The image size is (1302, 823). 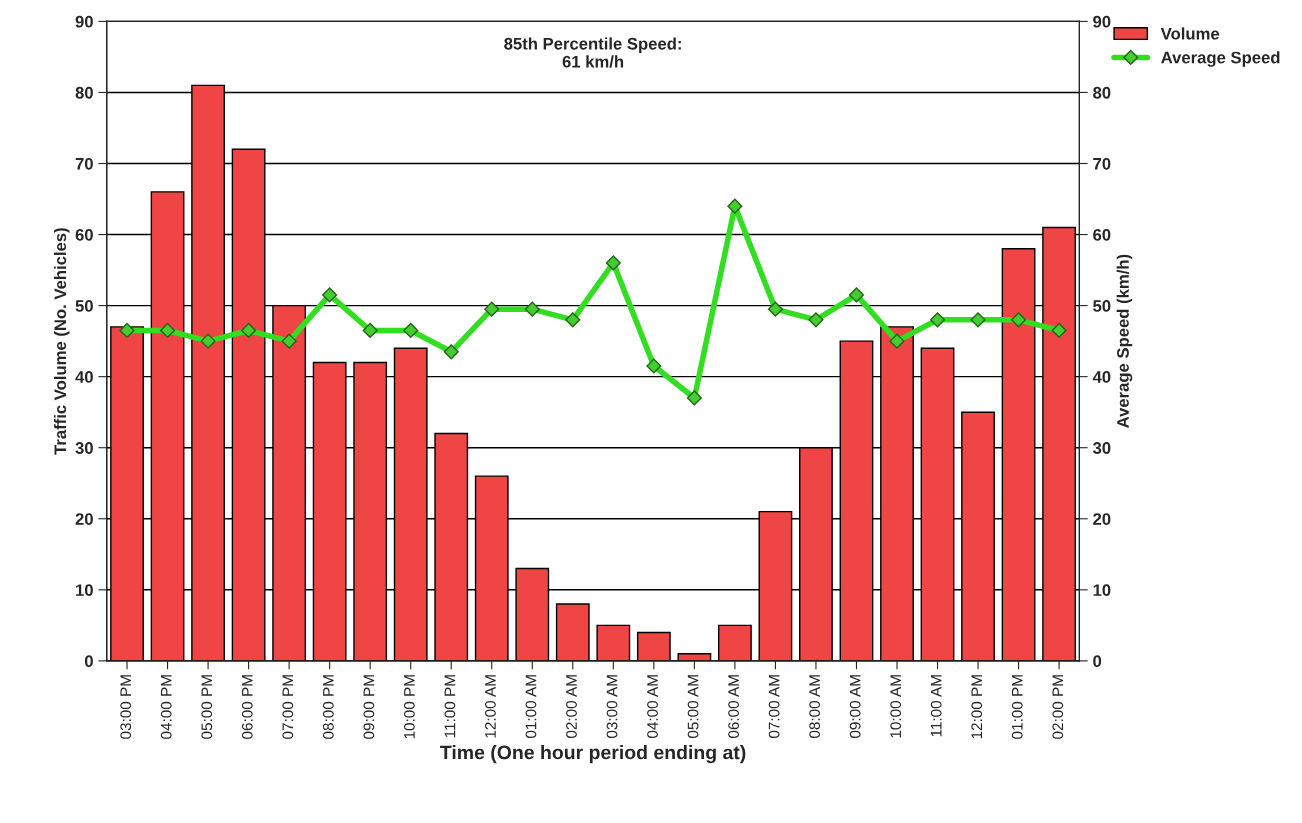 I want to click on y-tick-label: 40, so click(x=84, y=377).